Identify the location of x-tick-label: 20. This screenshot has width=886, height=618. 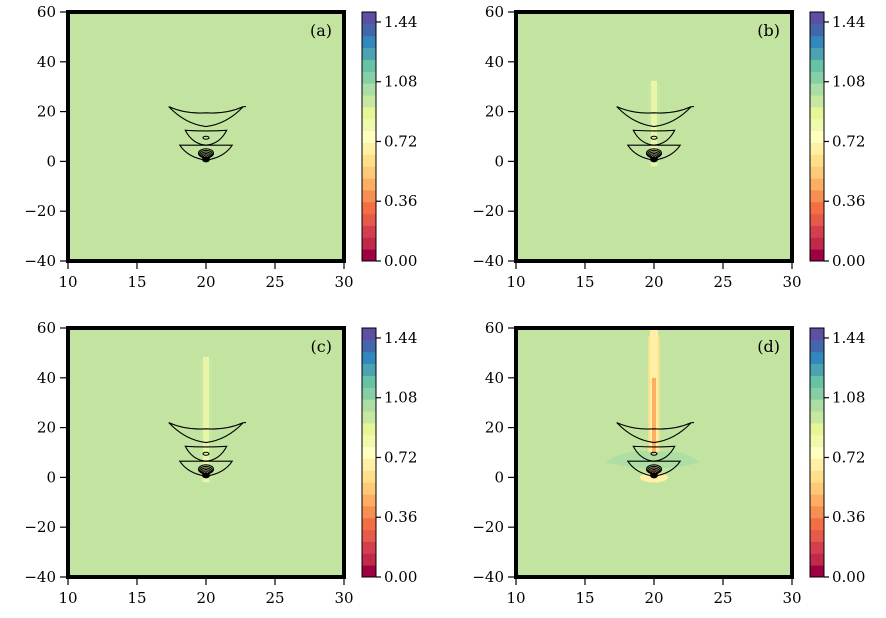
(653, 282).